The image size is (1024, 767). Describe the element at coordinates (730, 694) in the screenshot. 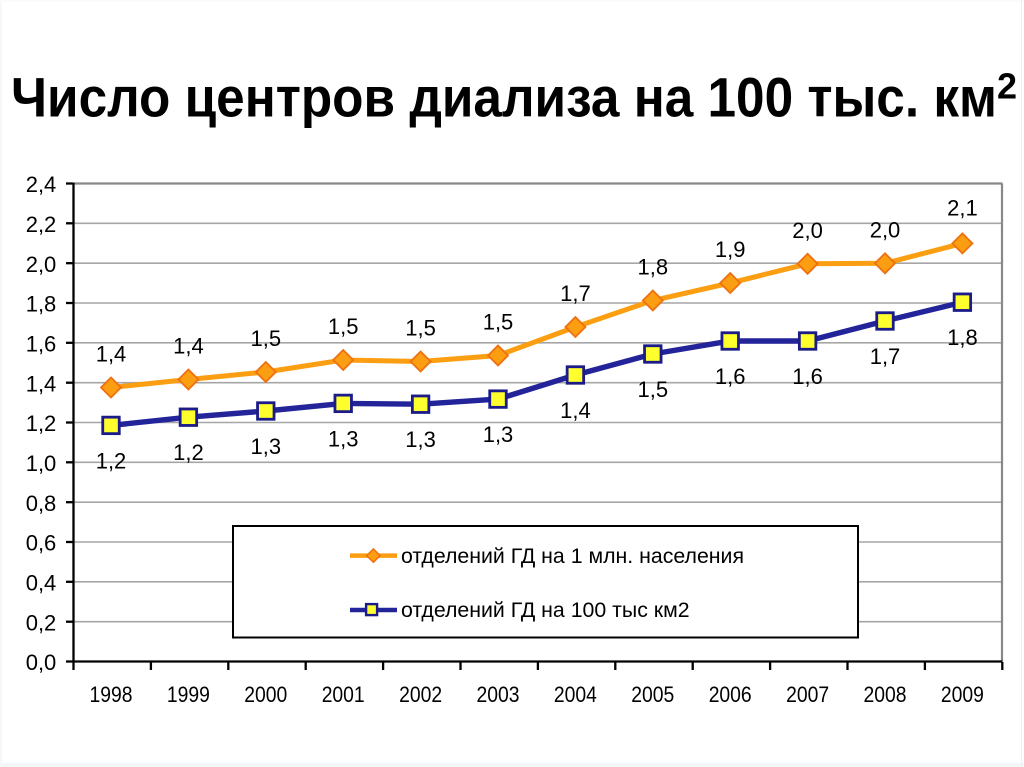

I see `svg-text: 2006` at that location.